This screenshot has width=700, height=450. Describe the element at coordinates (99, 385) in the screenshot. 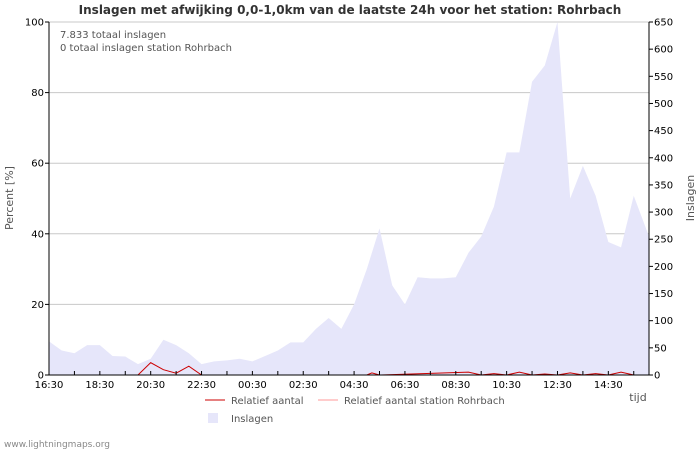

I see `x-tick-label-1: 18:30` at that location.